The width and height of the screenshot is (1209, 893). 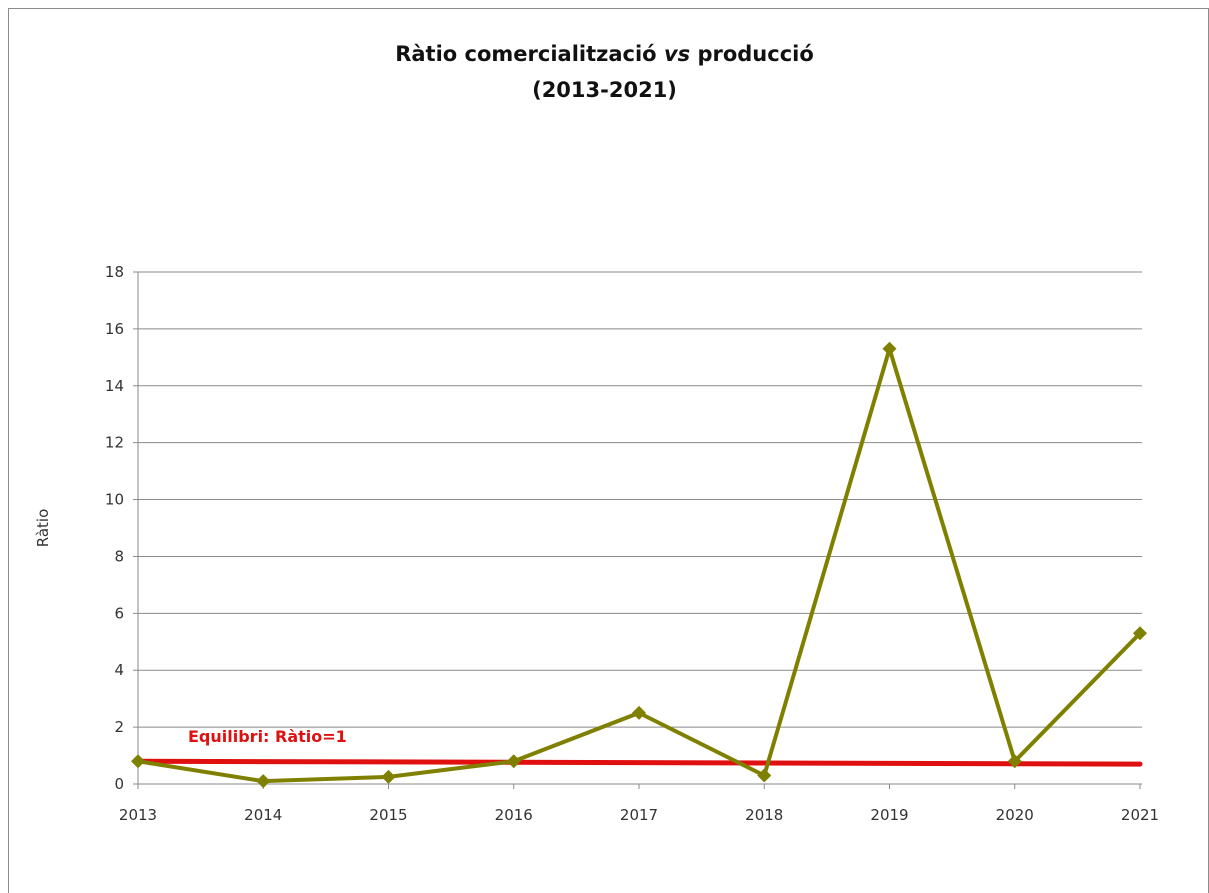 What do you see at coordinates (119, 784) in the screenshot?
I see `y-tick-label: 0` at bounding box center [119, 784].